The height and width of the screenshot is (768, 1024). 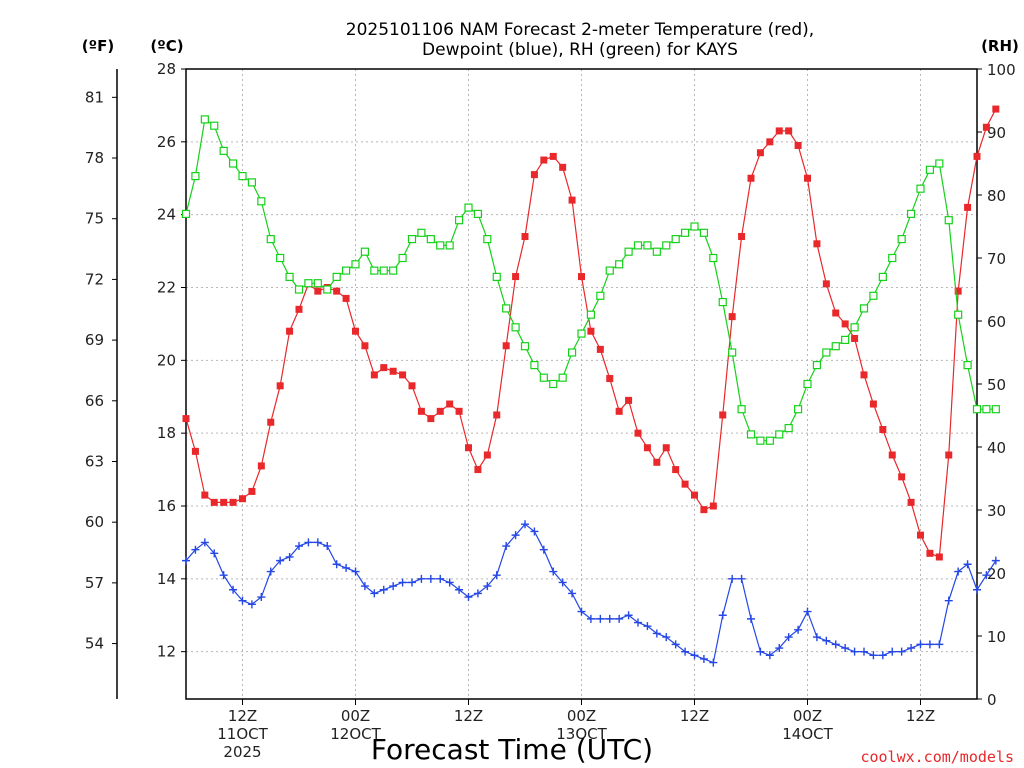 I want to click on rh-tick-label: 30, so click(x=996, y=511).